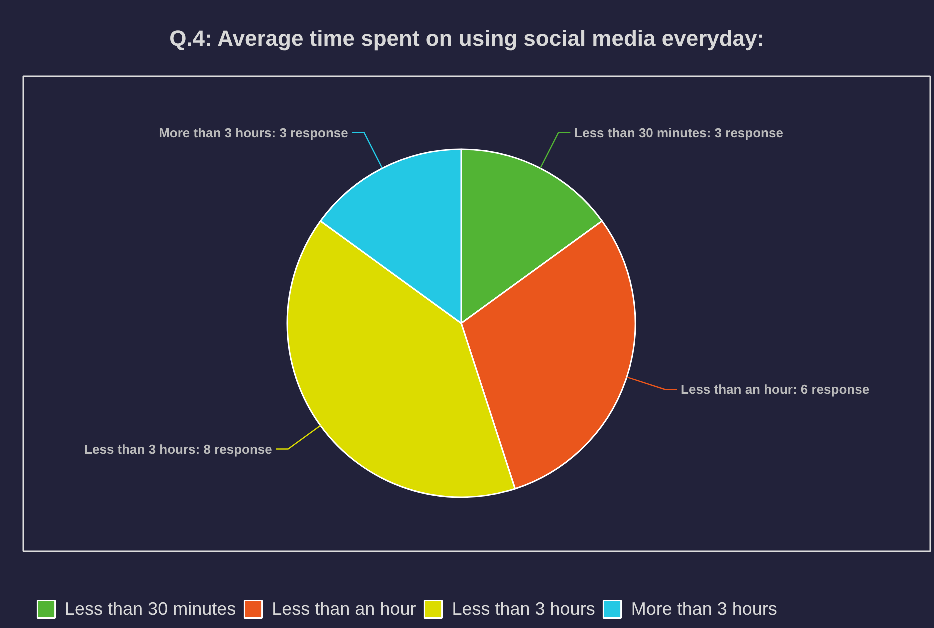  I want to click on data-label: Less than 30 minutes: 3 response, so click(679, 132).